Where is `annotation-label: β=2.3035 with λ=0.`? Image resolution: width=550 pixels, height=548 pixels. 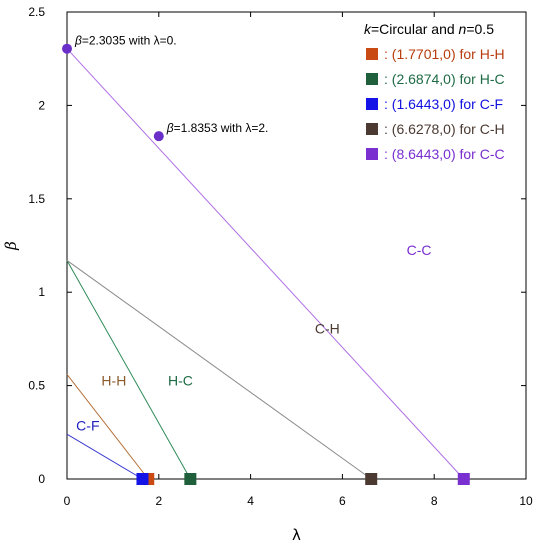
annotation-label: β=2.3035 with λ=0. is located at coordinates (125, 41).